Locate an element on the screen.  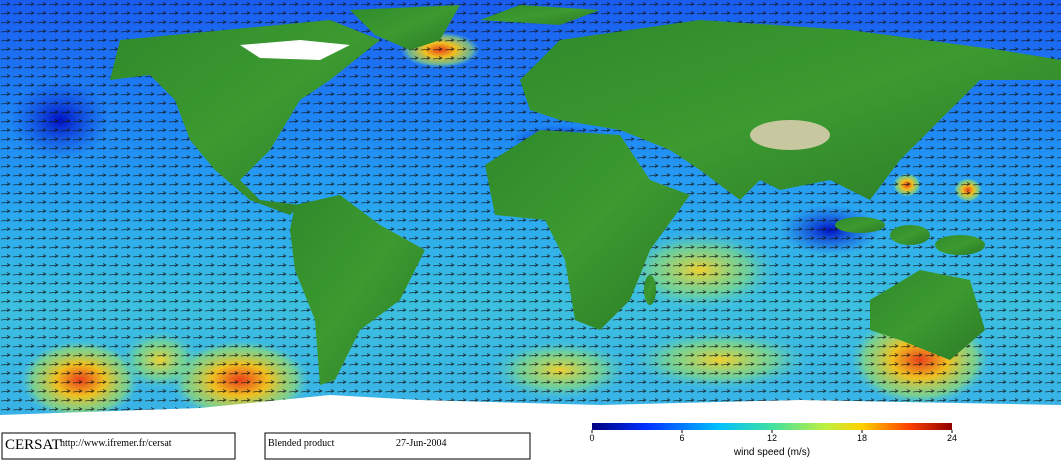
colorbar-tick-label: 12 is located at coordinates (772, 438).